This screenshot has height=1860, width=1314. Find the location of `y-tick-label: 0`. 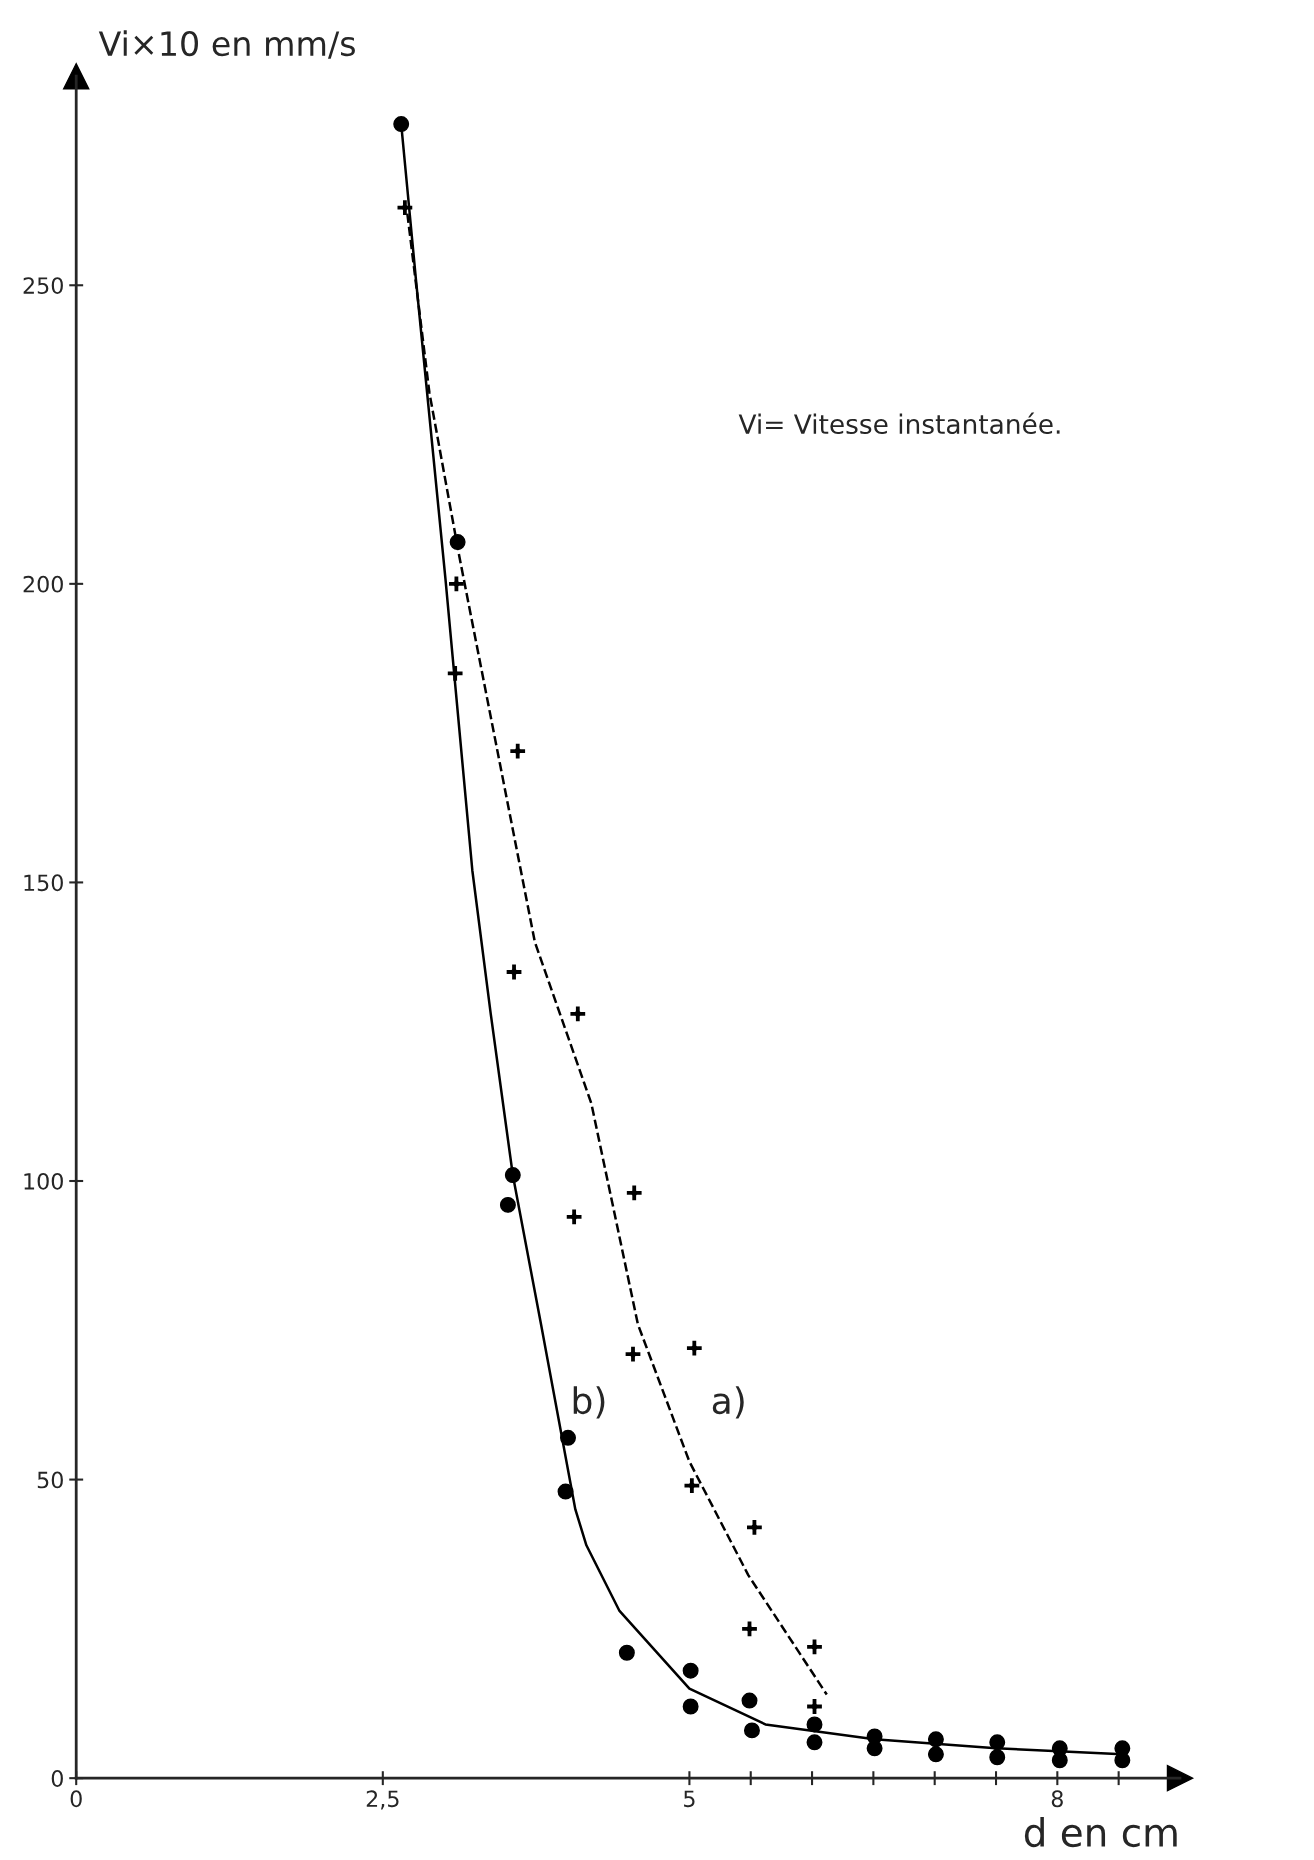

y-tick-label: 0 is located at coordinates (57, 1778).